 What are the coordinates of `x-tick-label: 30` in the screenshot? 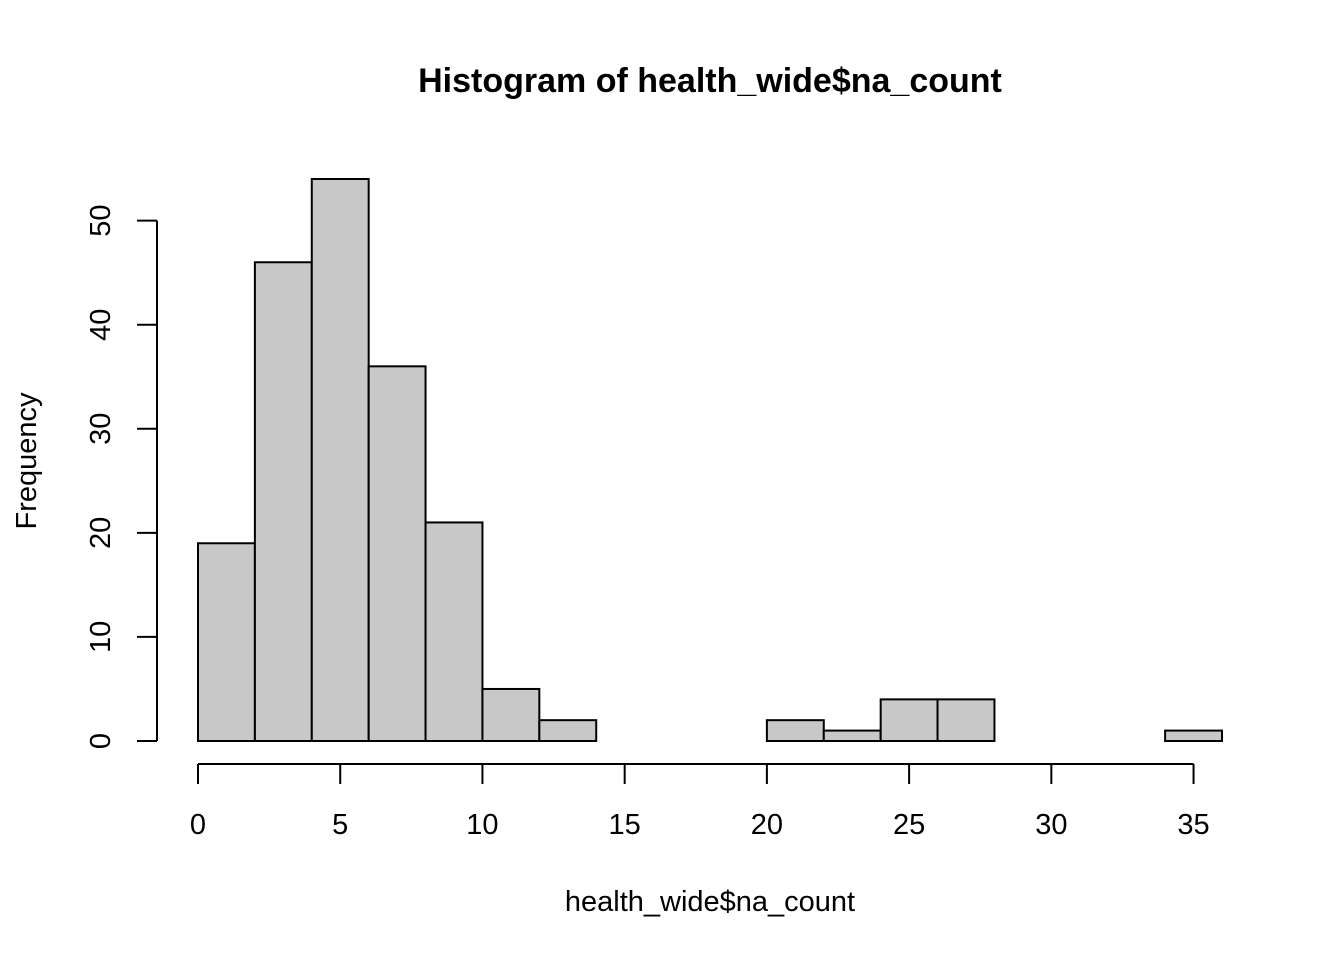 It's located at (1051, 825).